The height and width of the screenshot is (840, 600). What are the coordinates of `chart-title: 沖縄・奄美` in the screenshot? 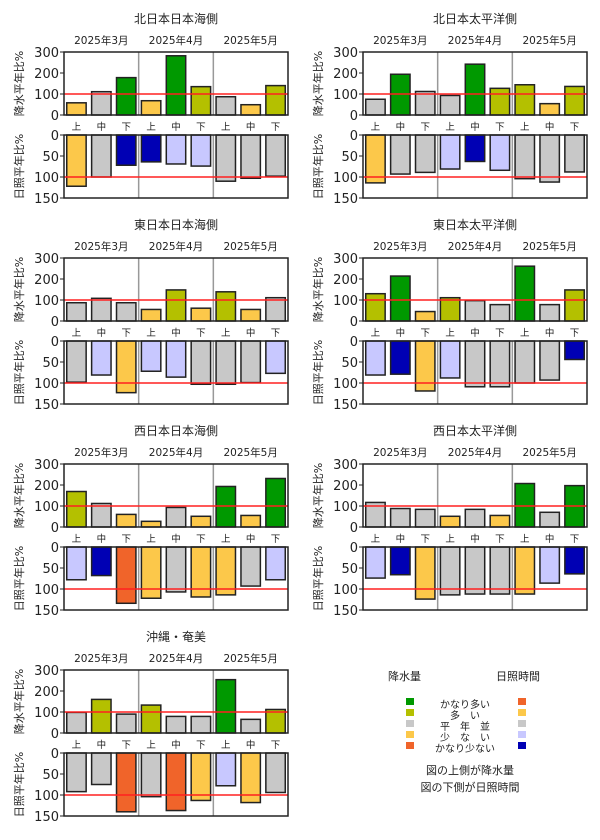 It's located at (176, 636).